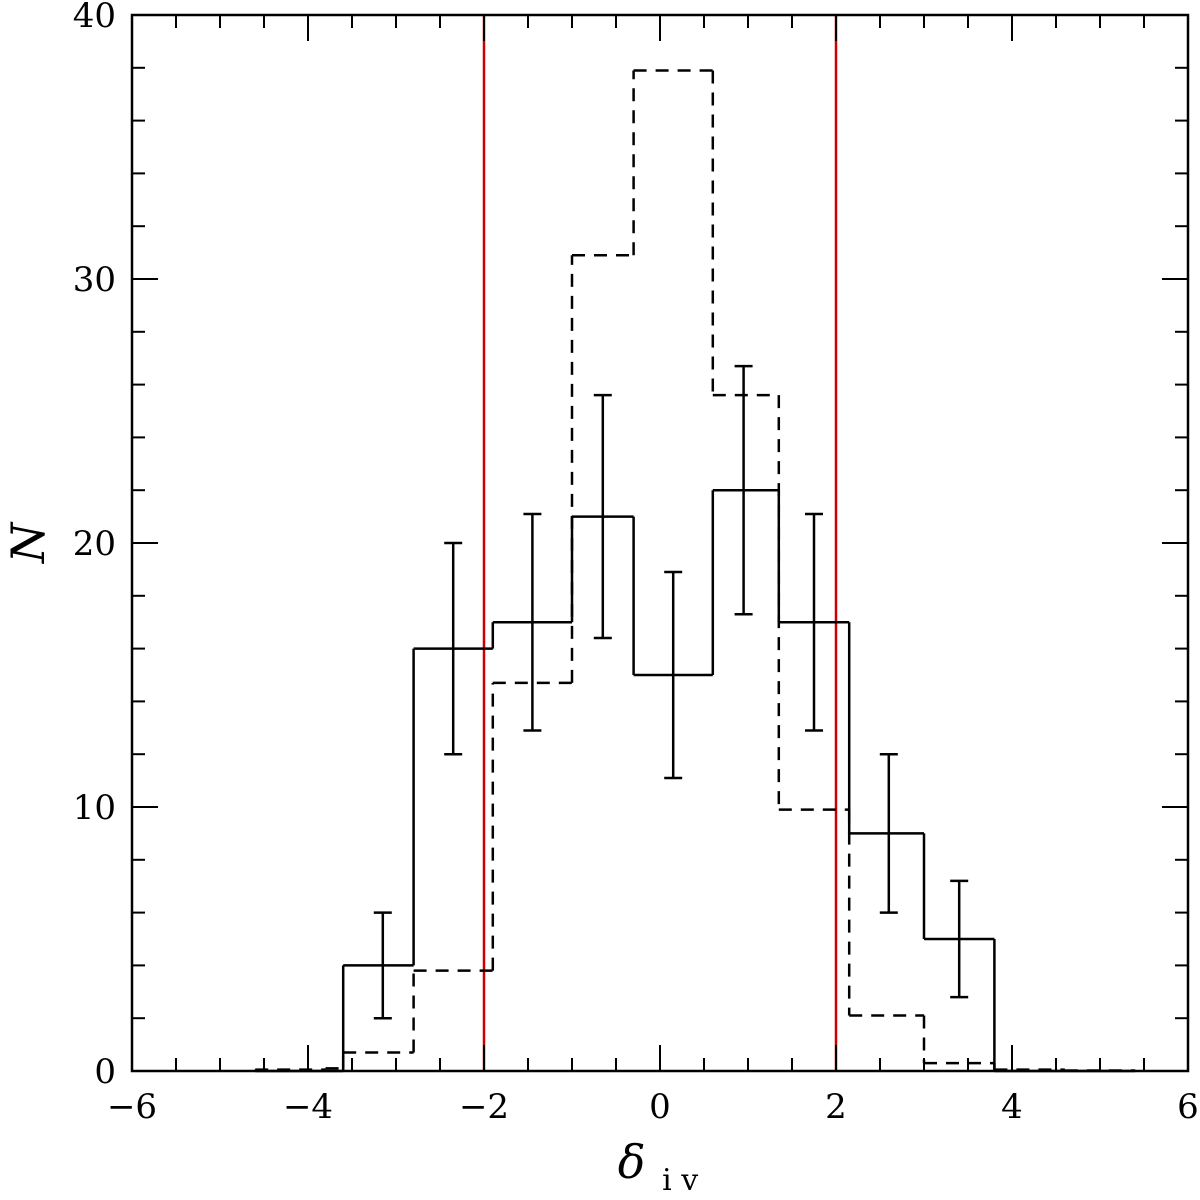 The image size is (1200, 1200). What do you see at coordinates (632, 1162) in the screenshot?
I see `x-axis-label-symbol: δ` at bounding box center [632, 1162].